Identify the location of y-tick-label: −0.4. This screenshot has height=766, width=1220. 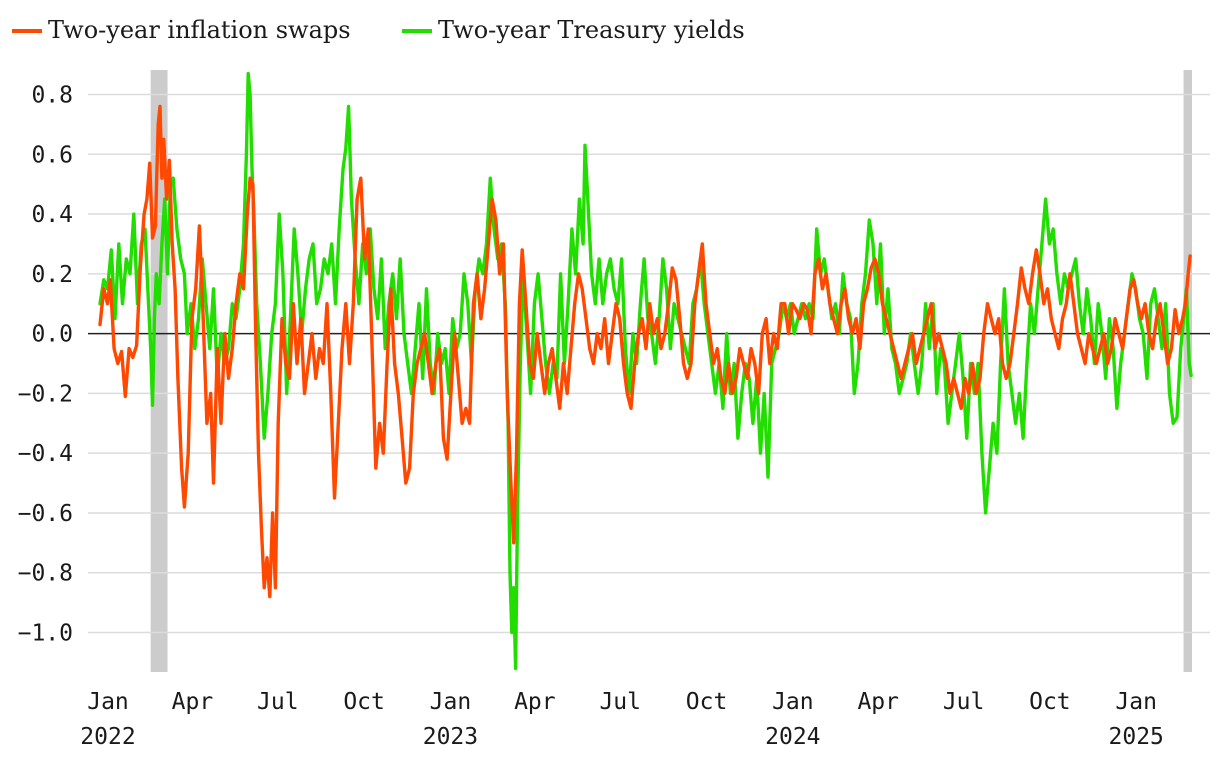
(45, 454).